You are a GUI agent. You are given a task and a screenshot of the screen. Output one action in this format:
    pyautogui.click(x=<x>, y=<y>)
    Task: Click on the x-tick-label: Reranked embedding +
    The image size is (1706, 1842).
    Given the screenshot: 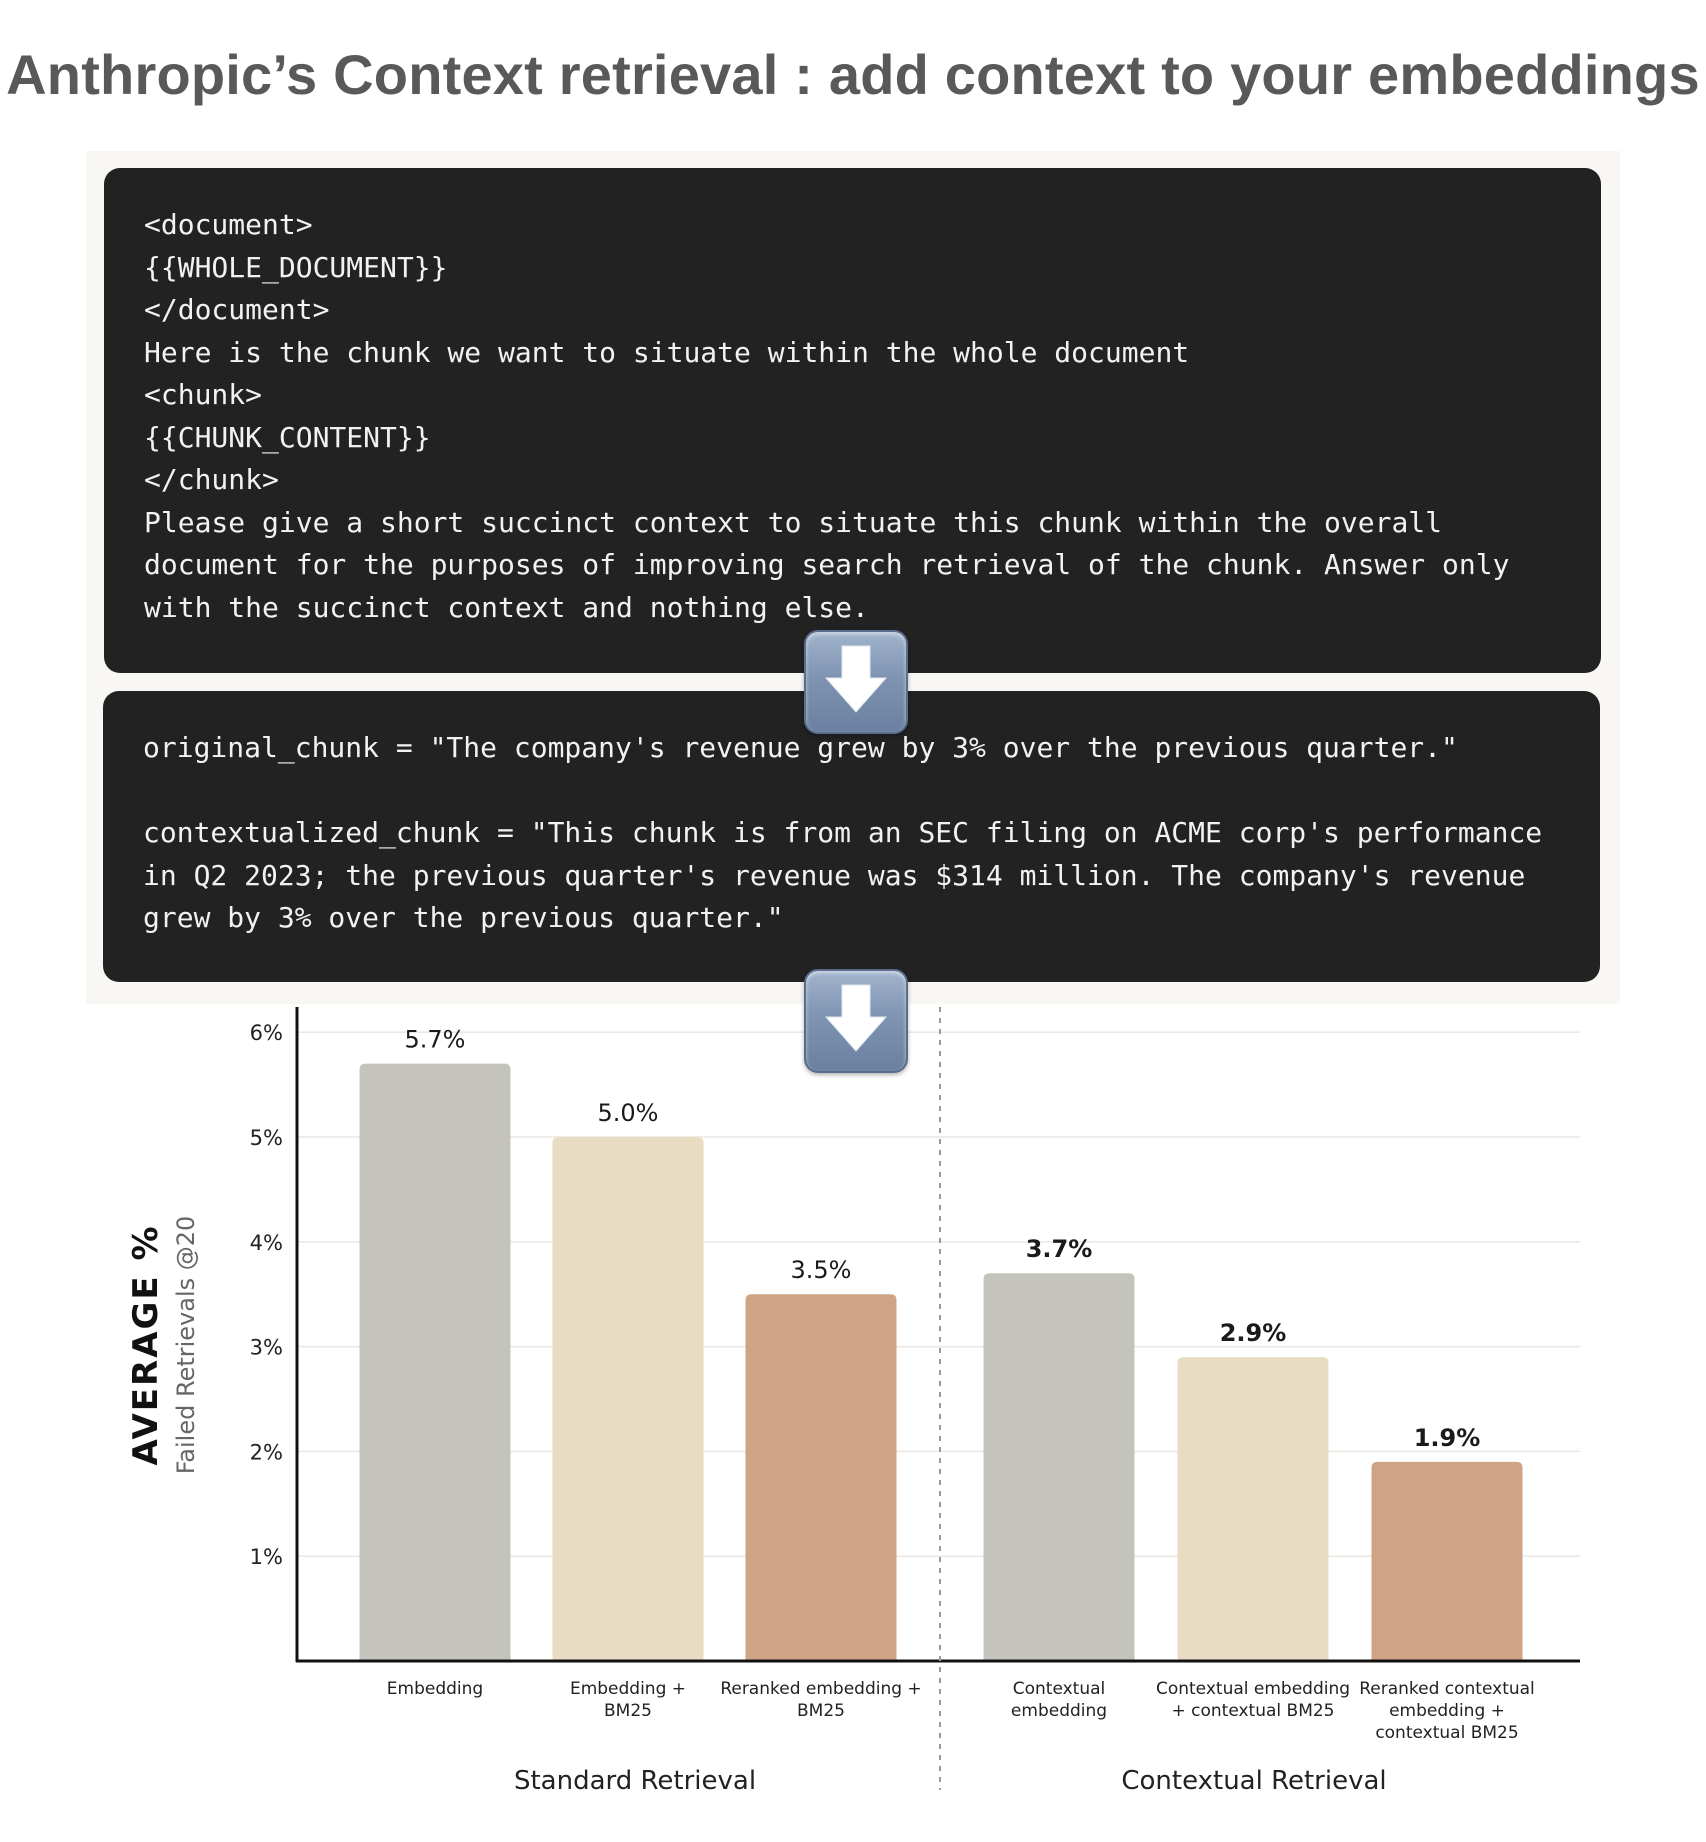 What is the action you would take?
    pyautogui.click(x=820, y=1689)
    